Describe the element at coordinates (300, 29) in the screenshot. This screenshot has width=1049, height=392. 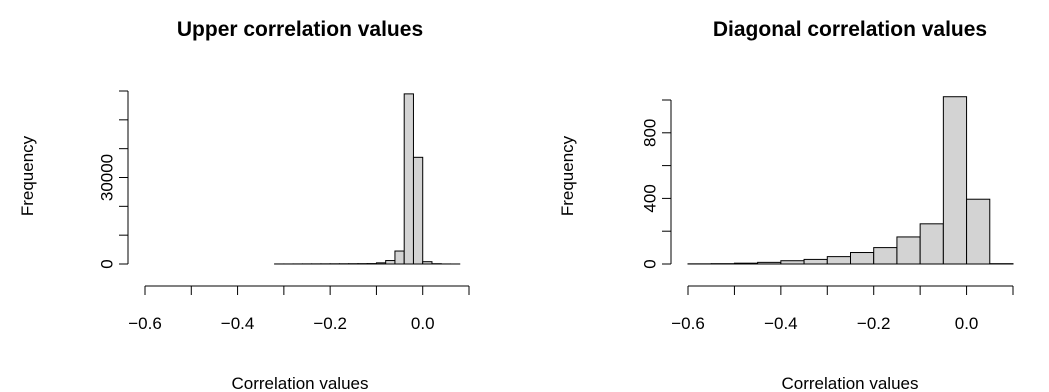
I see `chart-title: Upper correlation values` at that location.